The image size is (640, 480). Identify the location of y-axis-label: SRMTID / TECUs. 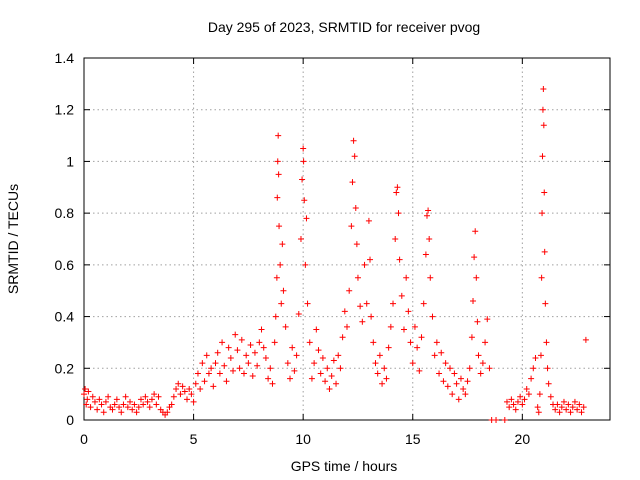
(13, 239).